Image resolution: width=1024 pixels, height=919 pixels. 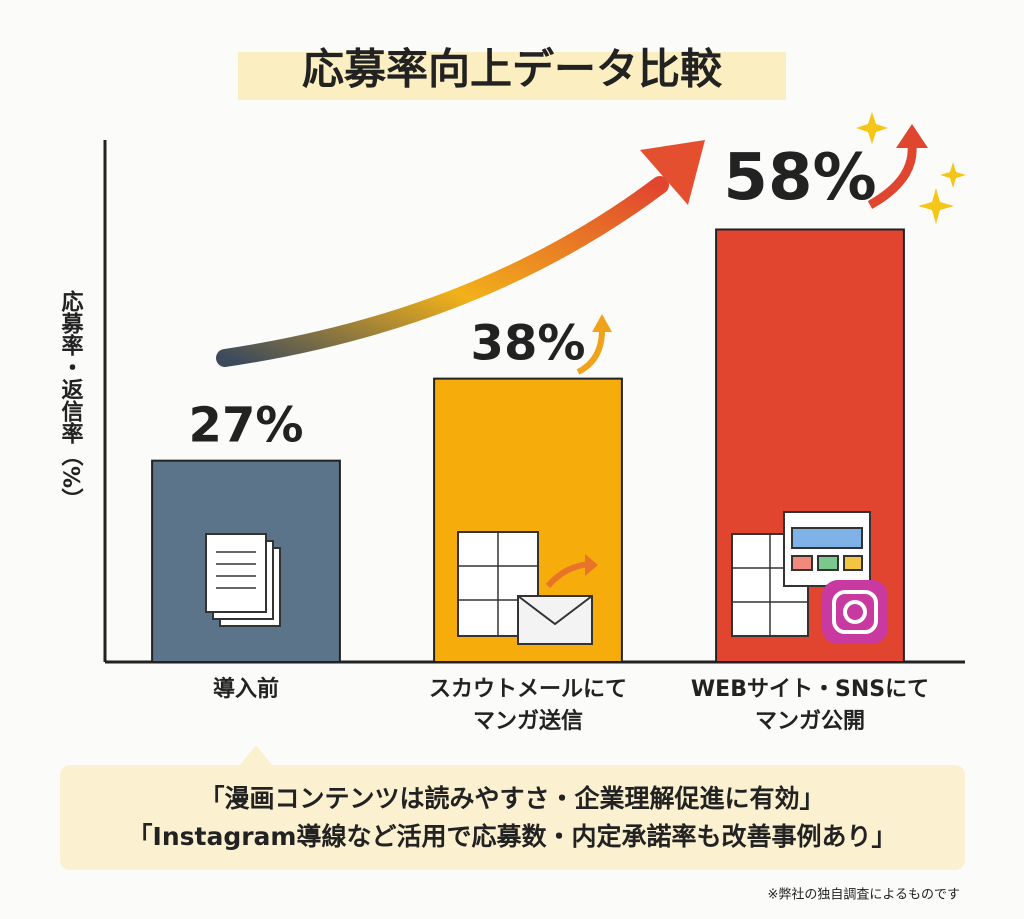 What do you see at coordinates (799, 178) in the screenshot?
I see `value-label: 58%` at bounding box center [799, 178].